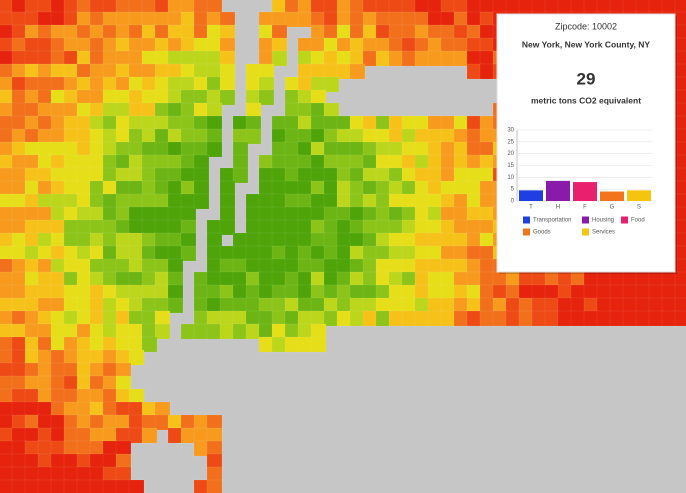 The image size is (686, 493). Describe the element at coordinates (639, 208) in the screenshot. I see `x-tick-label: S` at that location.